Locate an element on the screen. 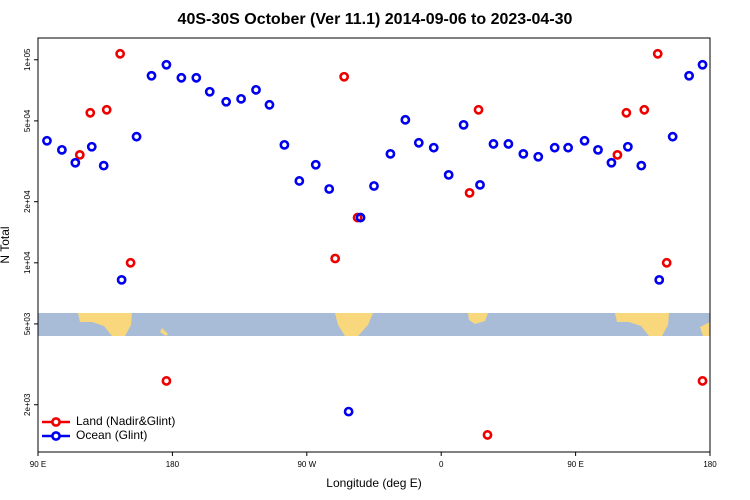  map-strip is located at coordinates (374, 324).